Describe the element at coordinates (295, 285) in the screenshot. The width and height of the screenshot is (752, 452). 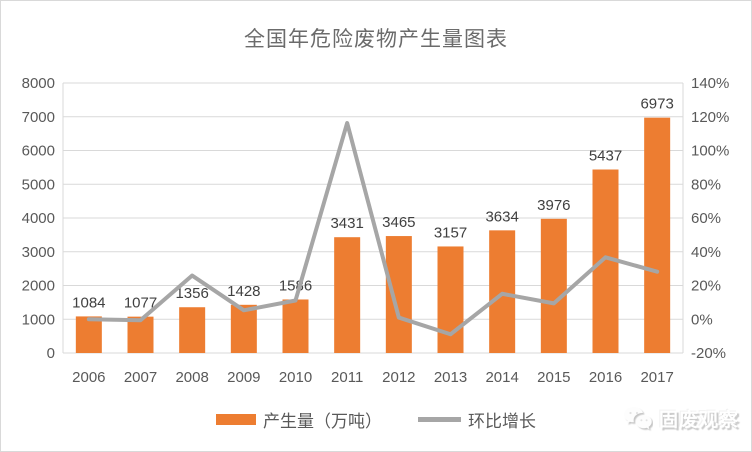
I see `bar-data-label: 1586` at that location.